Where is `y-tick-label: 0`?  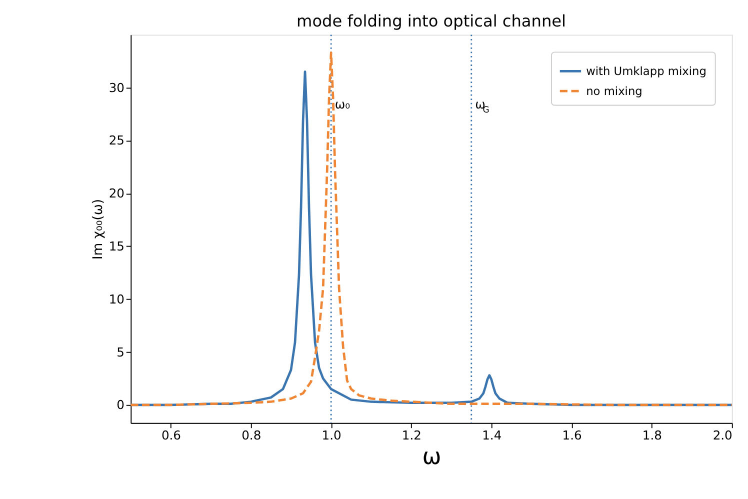 y-tick-label: 0 is located at coordinates (120, 405).